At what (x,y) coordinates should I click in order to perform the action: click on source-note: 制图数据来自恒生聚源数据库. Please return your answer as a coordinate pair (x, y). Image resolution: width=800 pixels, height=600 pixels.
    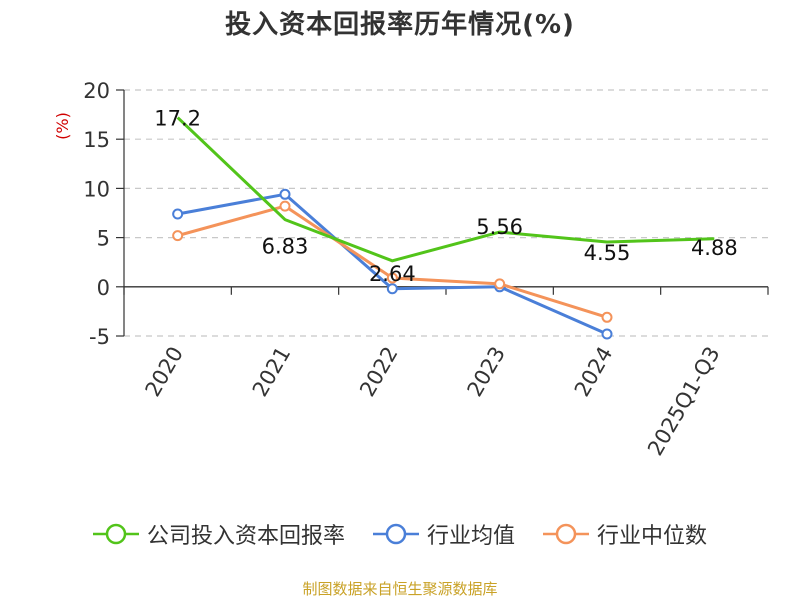
    Looking at the image, I should click on (400, 589).